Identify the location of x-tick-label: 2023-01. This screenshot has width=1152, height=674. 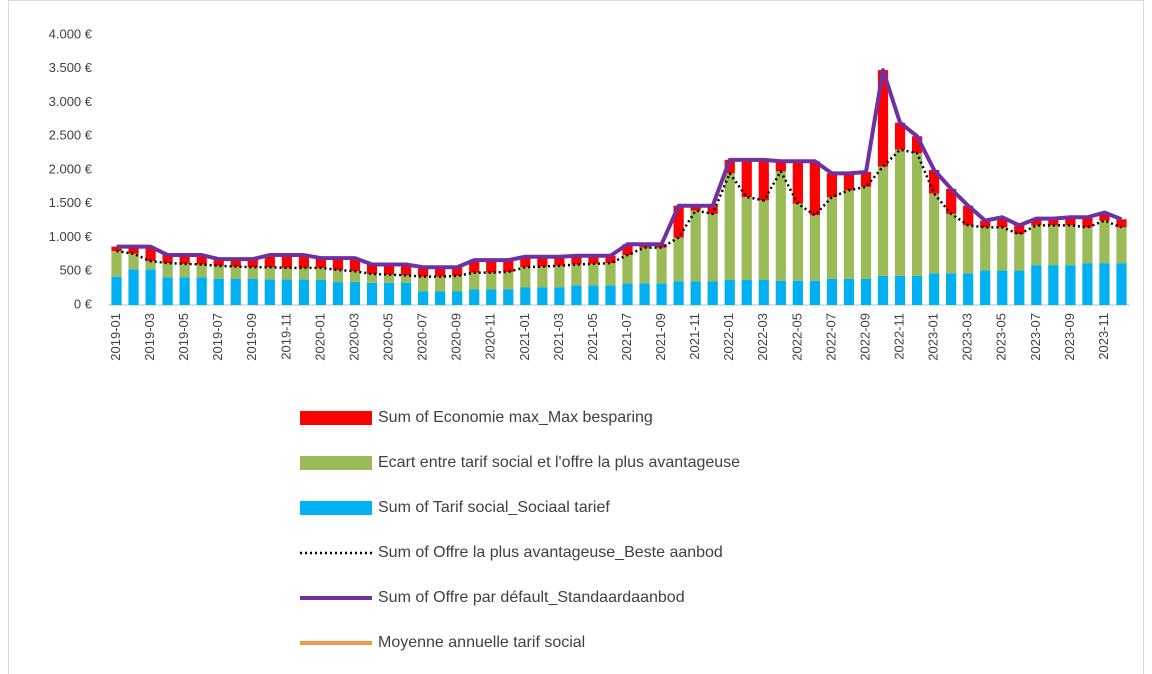
(933, 337).